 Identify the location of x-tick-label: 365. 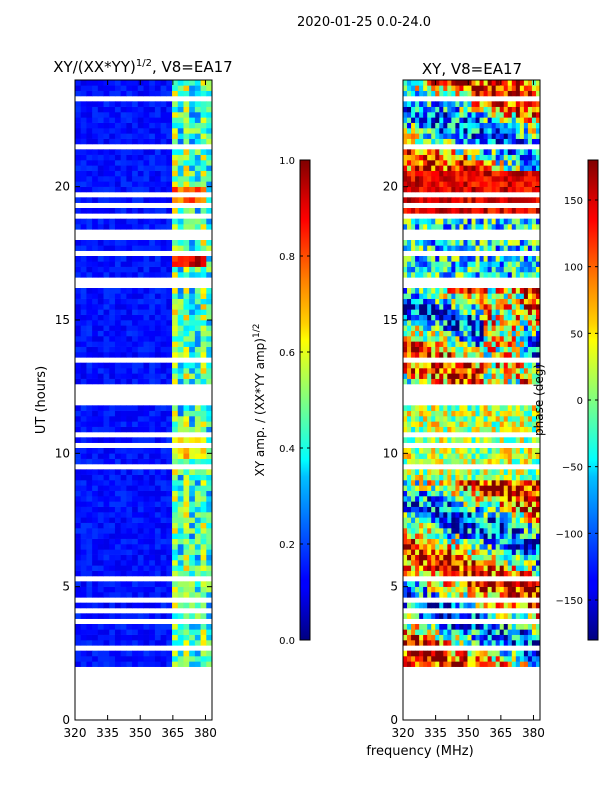
(172, 733).